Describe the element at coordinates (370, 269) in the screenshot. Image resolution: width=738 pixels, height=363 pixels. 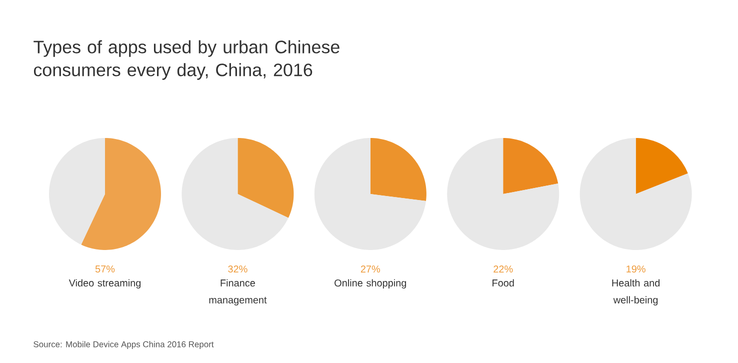
I see `text: 27%` at that location.